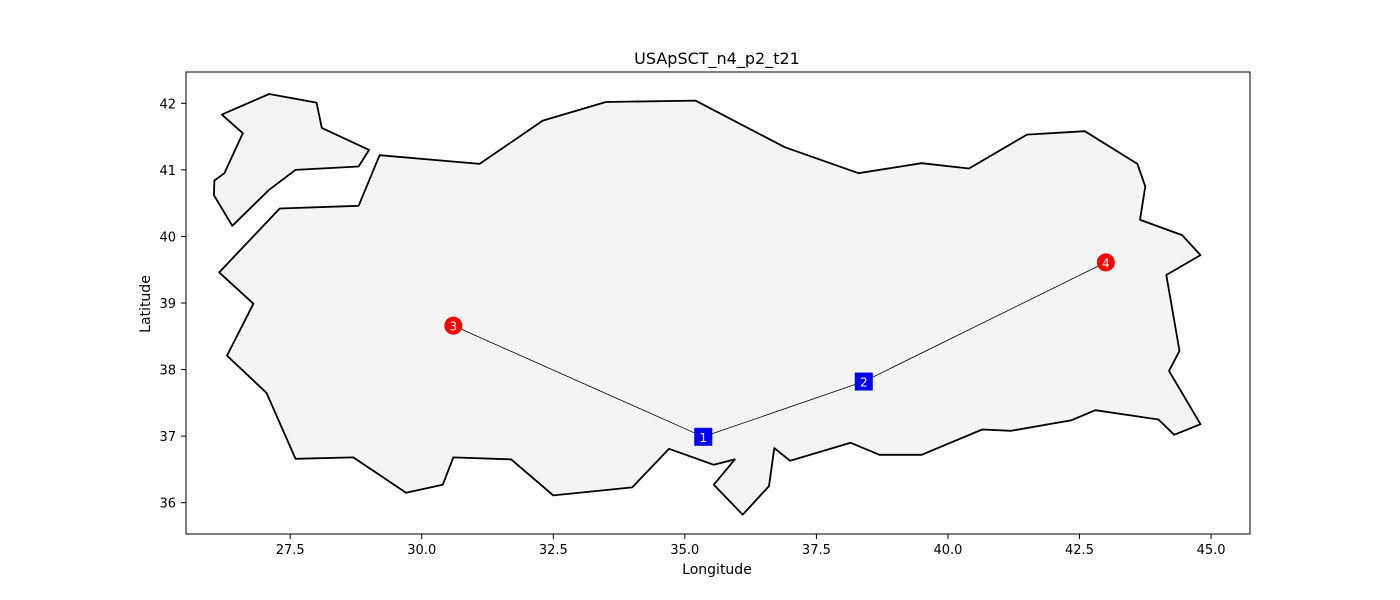 This screenshot has height=600, width=1400. Describe the element at coordinates (553, 550) in the screenshot. I see `x-tick-label-2: 32.5` at that location.